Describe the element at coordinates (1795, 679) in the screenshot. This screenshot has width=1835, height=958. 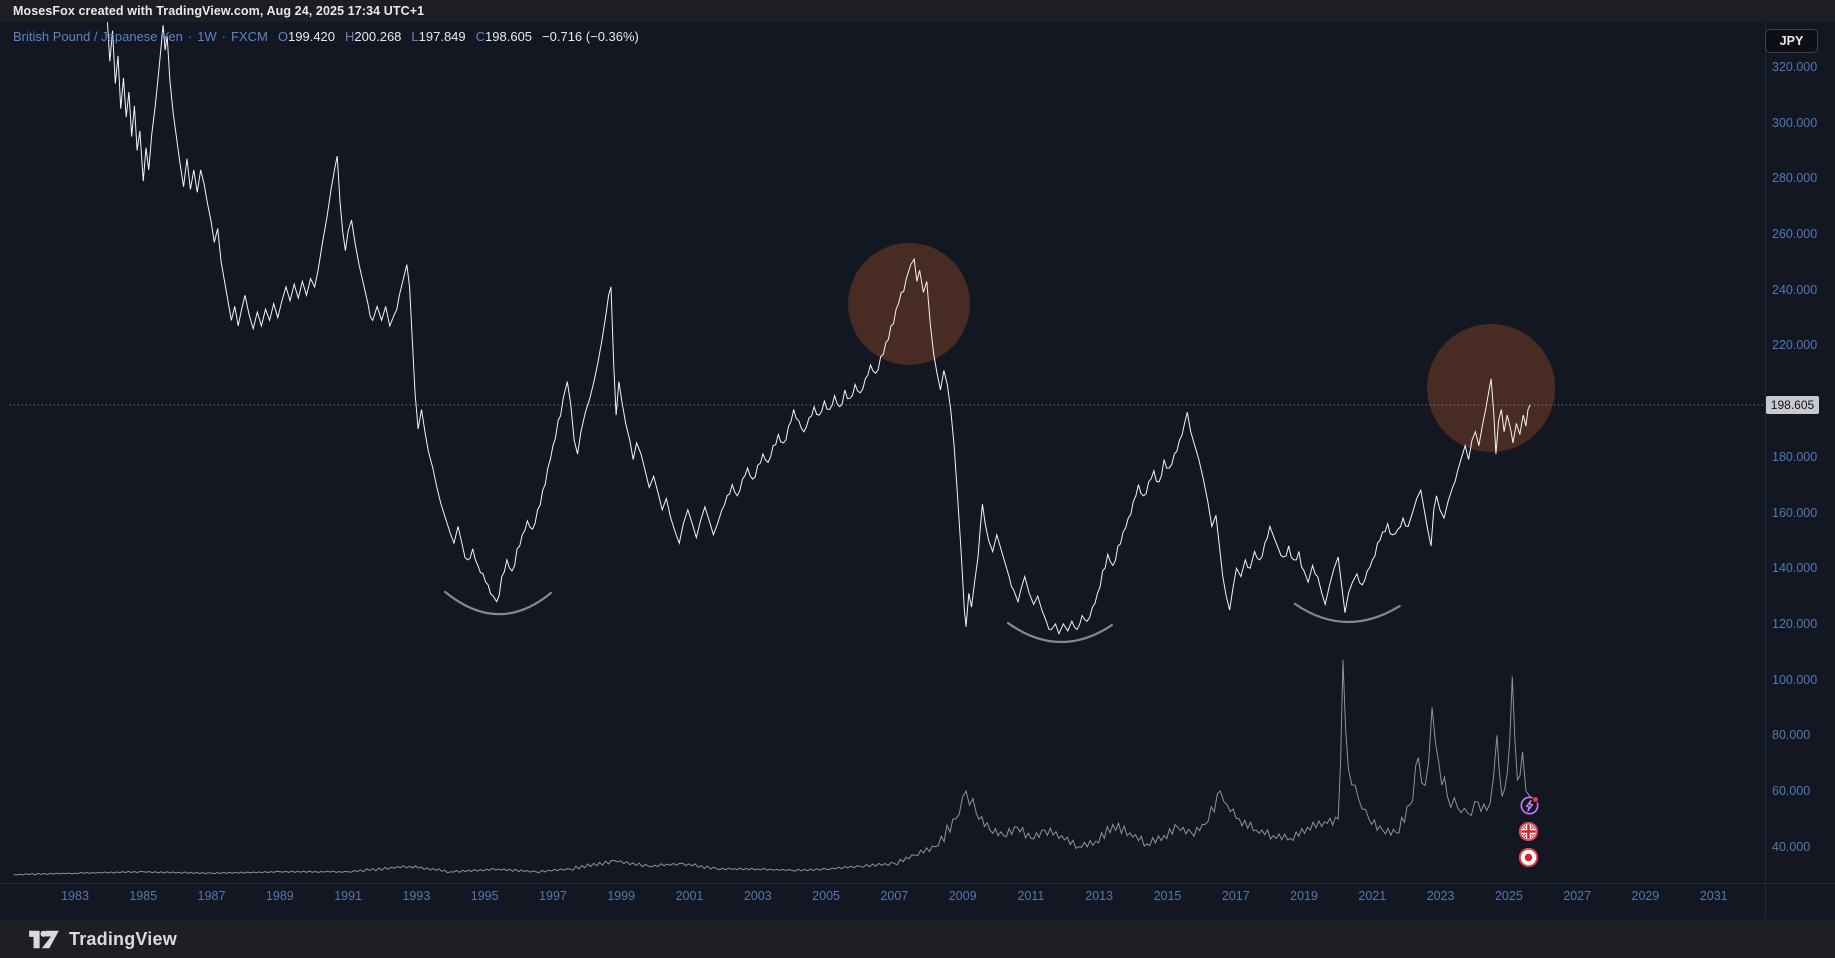
I see `y-axis-tick-label: 100.000` at that location.